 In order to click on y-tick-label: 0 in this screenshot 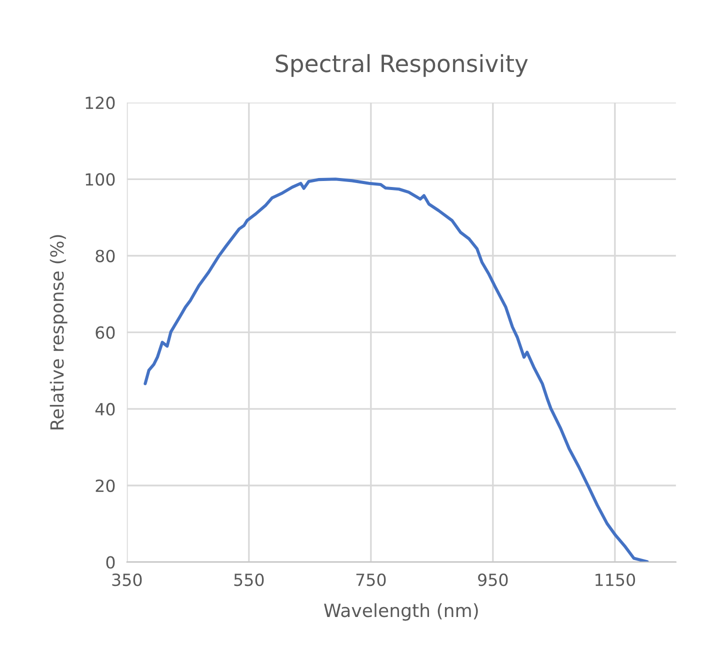, I will do `click(110, 562)`.